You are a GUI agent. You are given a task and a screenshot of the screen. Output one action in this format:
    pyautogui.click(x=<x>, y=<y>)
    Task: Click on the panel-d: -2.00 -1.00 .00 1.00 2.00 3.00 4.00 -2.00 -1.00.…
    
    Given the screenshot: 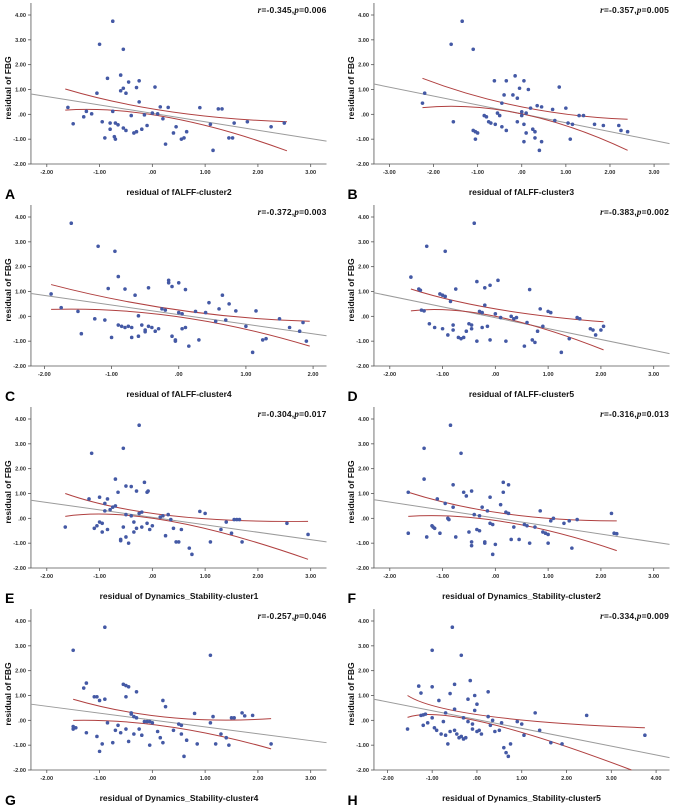 What is the action you would take?
    pyautogui.click(x=513, y=303)
    